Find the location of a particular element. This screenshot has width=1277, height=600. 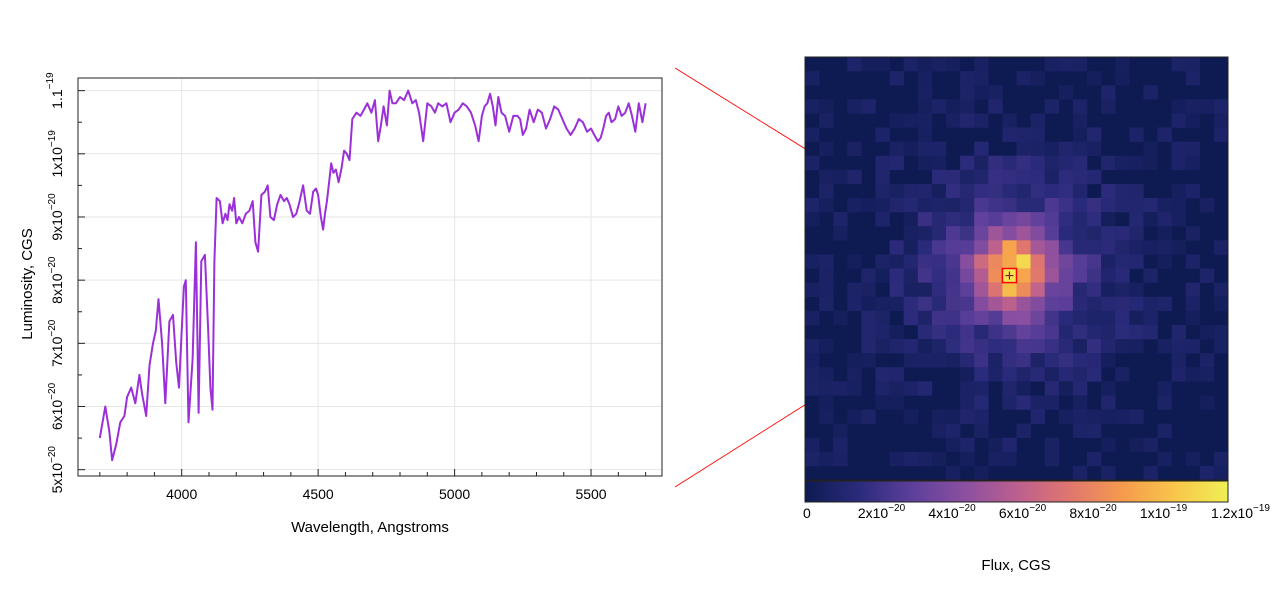

x-tick-label: 4500 is located at coordinates (318, 494).